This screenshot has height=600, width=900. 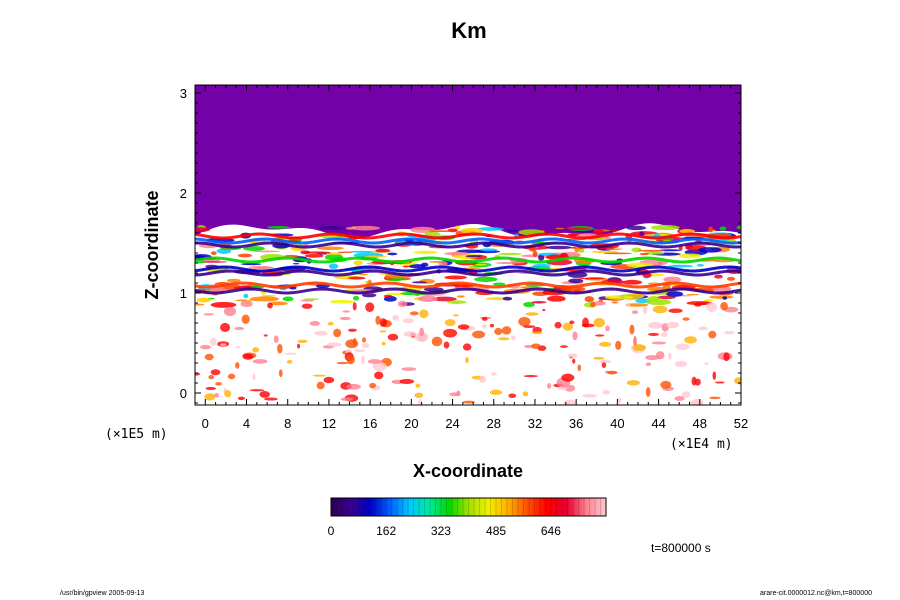 What do you see at coordinates (452, 423) in the screenshot?
I see `x-tick-label: 24` at bounding box center [452, 423].